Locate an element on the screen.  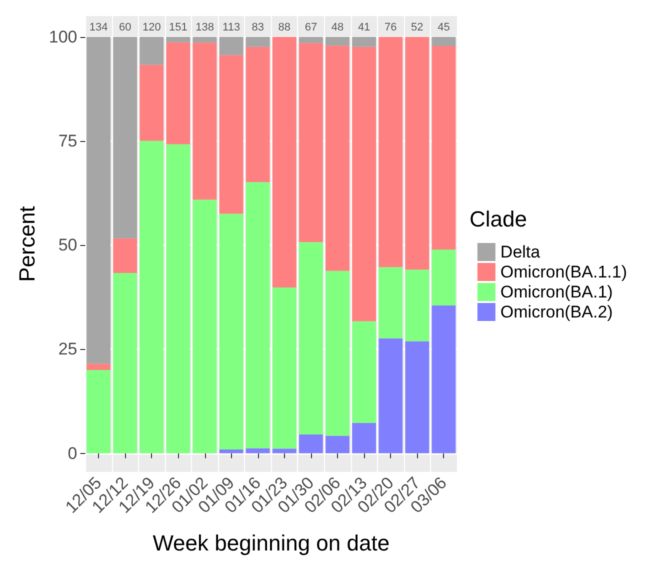
legend-label: Omicron(BA.2) is located at coordinates (556, 312).